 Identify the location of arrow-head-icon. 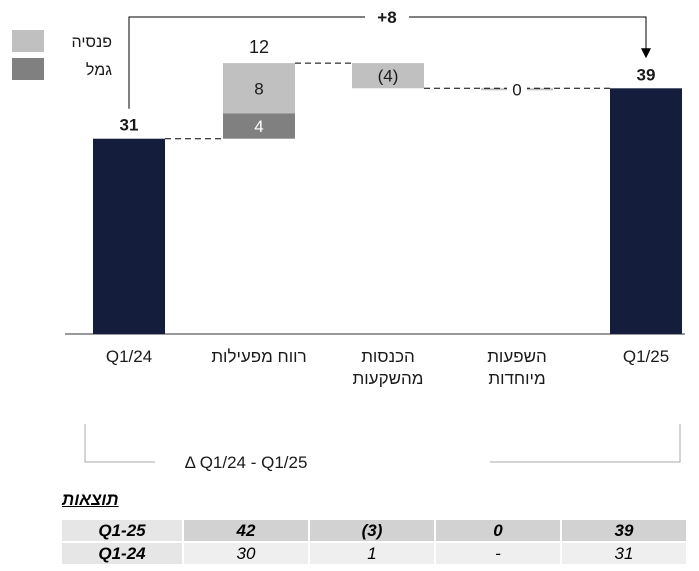
(646, 53).